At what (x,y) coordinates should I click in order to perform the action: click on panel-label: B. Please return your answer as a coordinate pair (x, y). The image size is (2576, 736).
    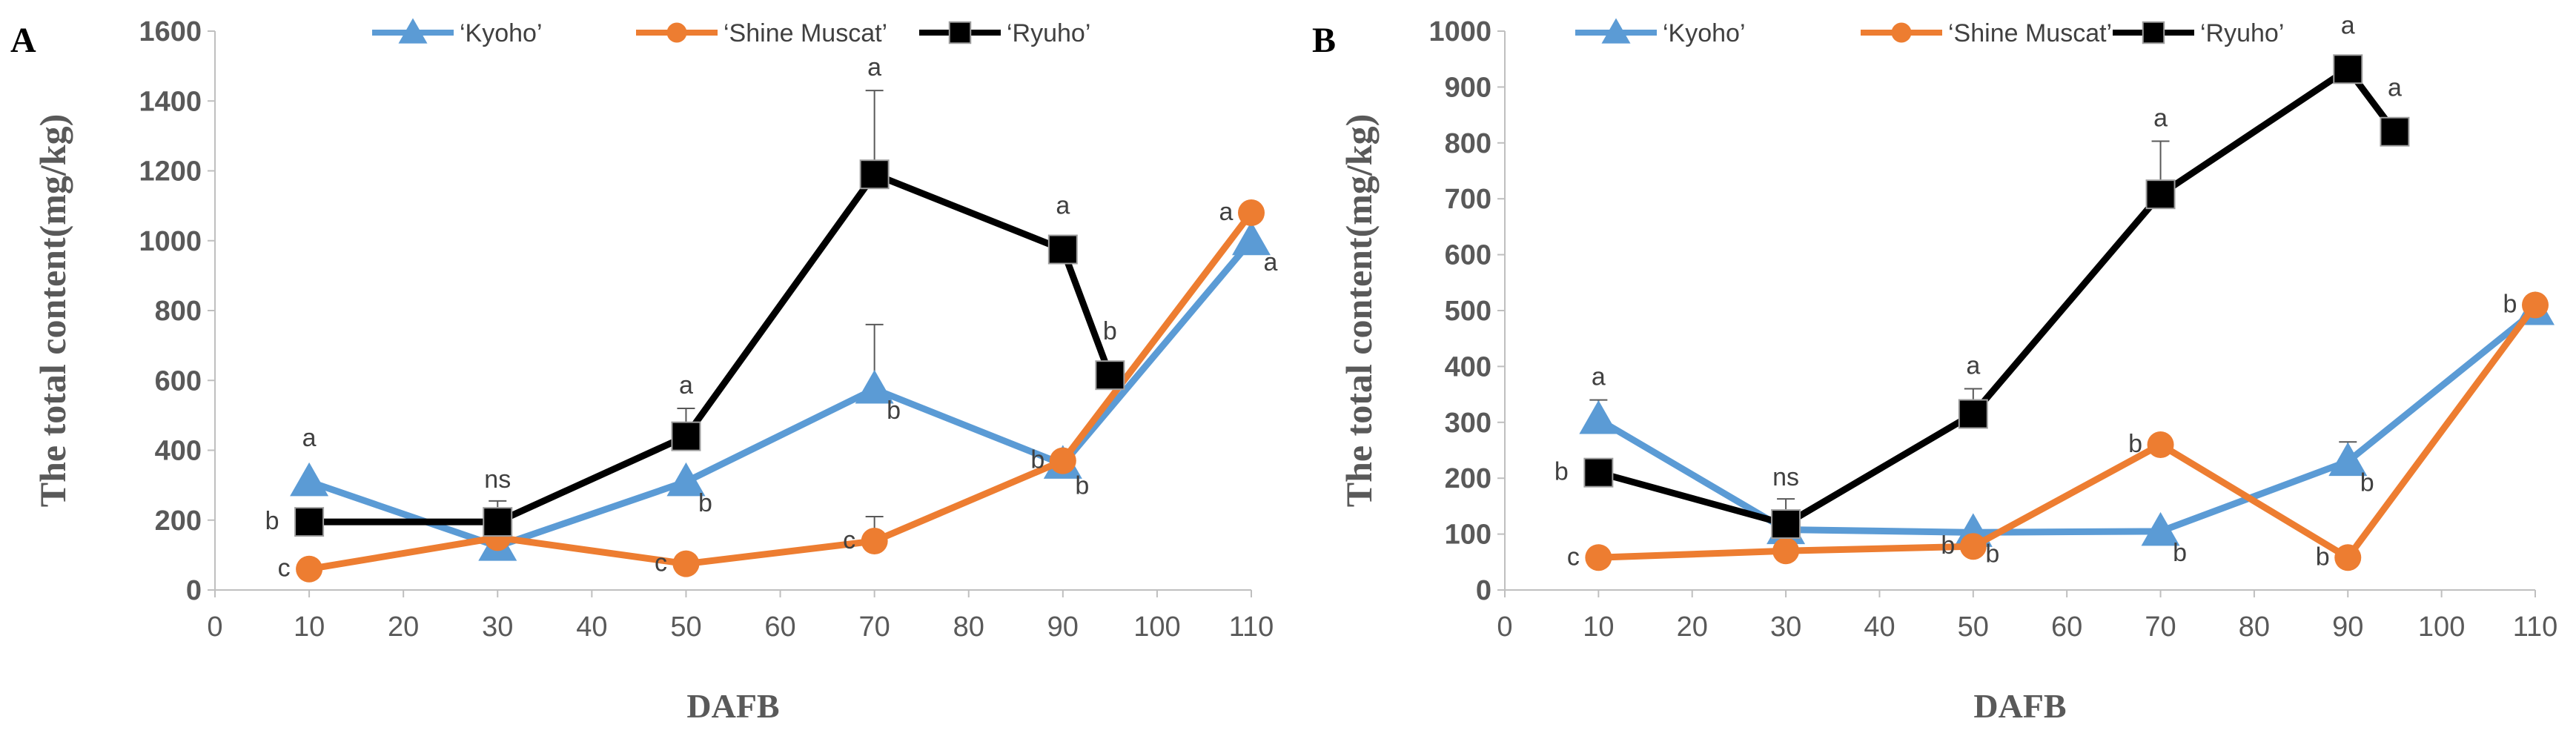
    Looking at the image, I should click on (1324, 40).